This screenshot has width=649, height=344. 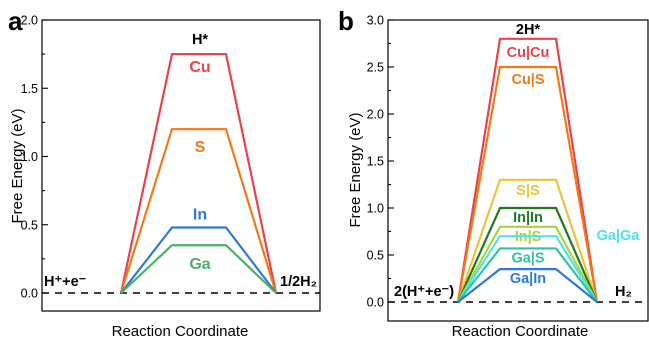 What do you see at coordinates (375, 303) in the screenshot?
I see `panel-b-y-tick-label: 0.0` at bounding box center [375, 303].